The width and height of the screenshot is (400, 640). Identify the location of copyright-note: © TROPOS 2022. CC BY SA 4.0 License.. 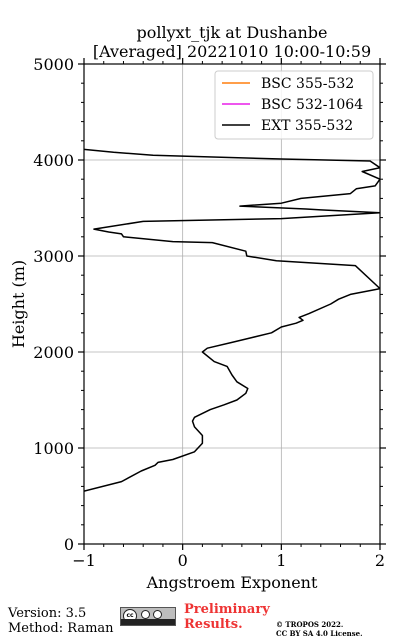
(319, 629).